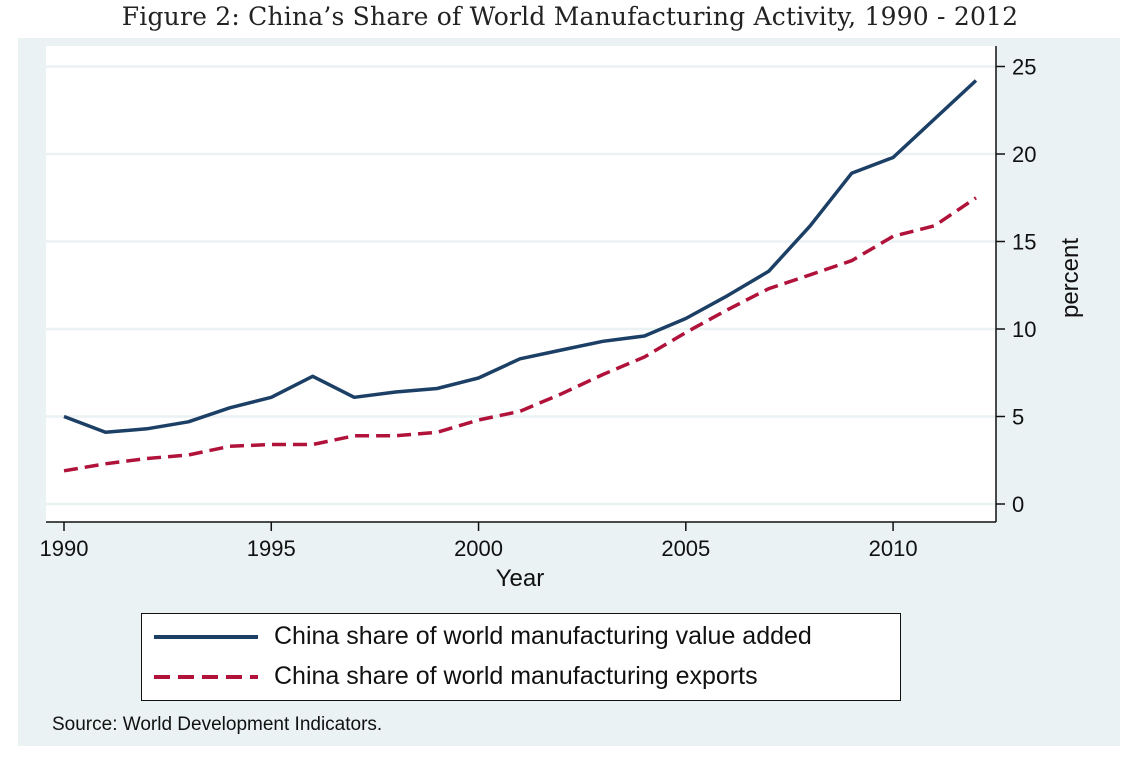  What do you see at coordinates (206, 677) in the screenshot?
I see `legend-swatch-dashed` at bounding box center [206, 677].